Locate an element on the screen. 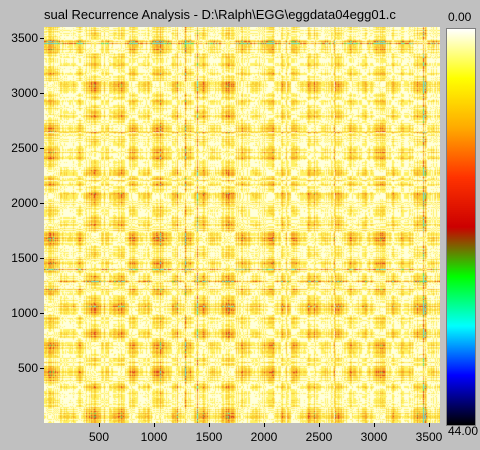 The width and height of the screenshot is (480, 450). x-tick-label: 500 is located at coordinates (99, 437).